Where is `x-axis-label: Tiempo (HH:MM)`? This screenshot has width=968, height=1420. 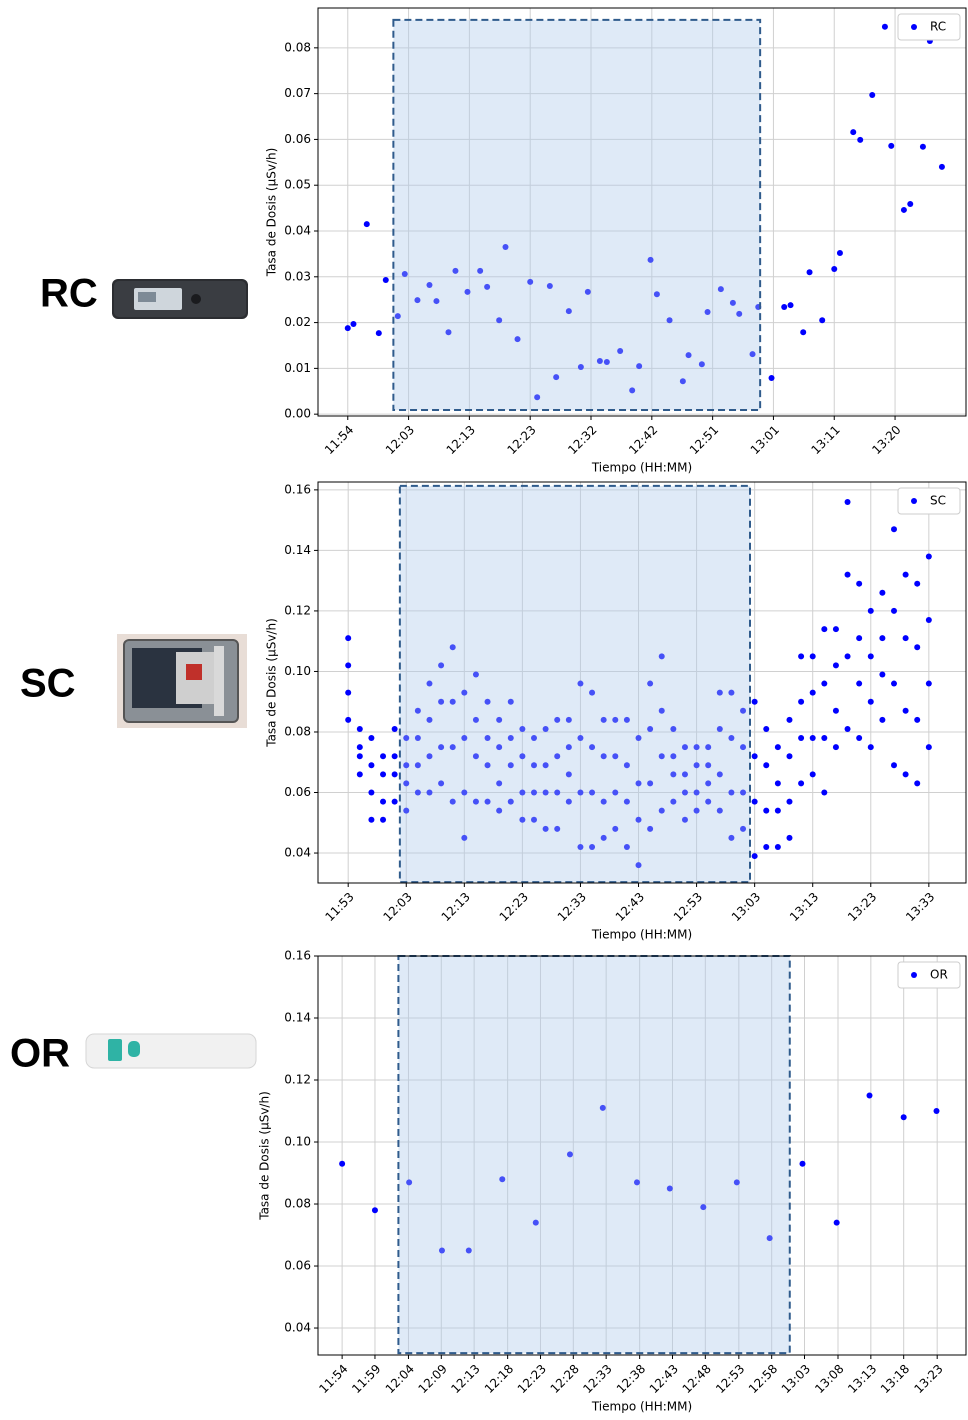 x-axis-label: Tiempo (HH:MM) is located at coordinates (641, 1407).